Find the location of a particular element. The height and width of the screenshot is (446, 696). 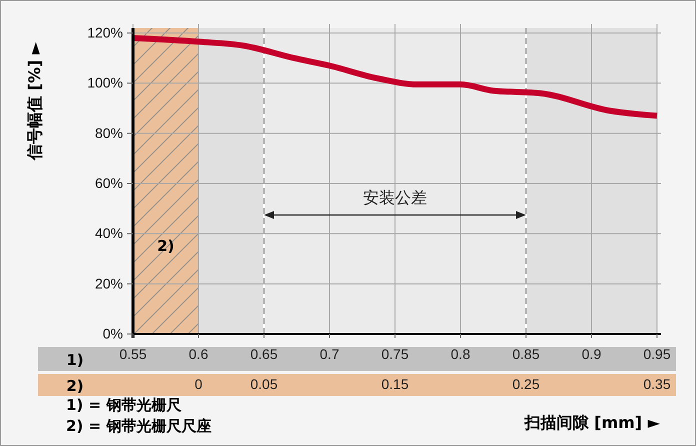

y-tick-label: 40% is located at coordinates (108, 233).